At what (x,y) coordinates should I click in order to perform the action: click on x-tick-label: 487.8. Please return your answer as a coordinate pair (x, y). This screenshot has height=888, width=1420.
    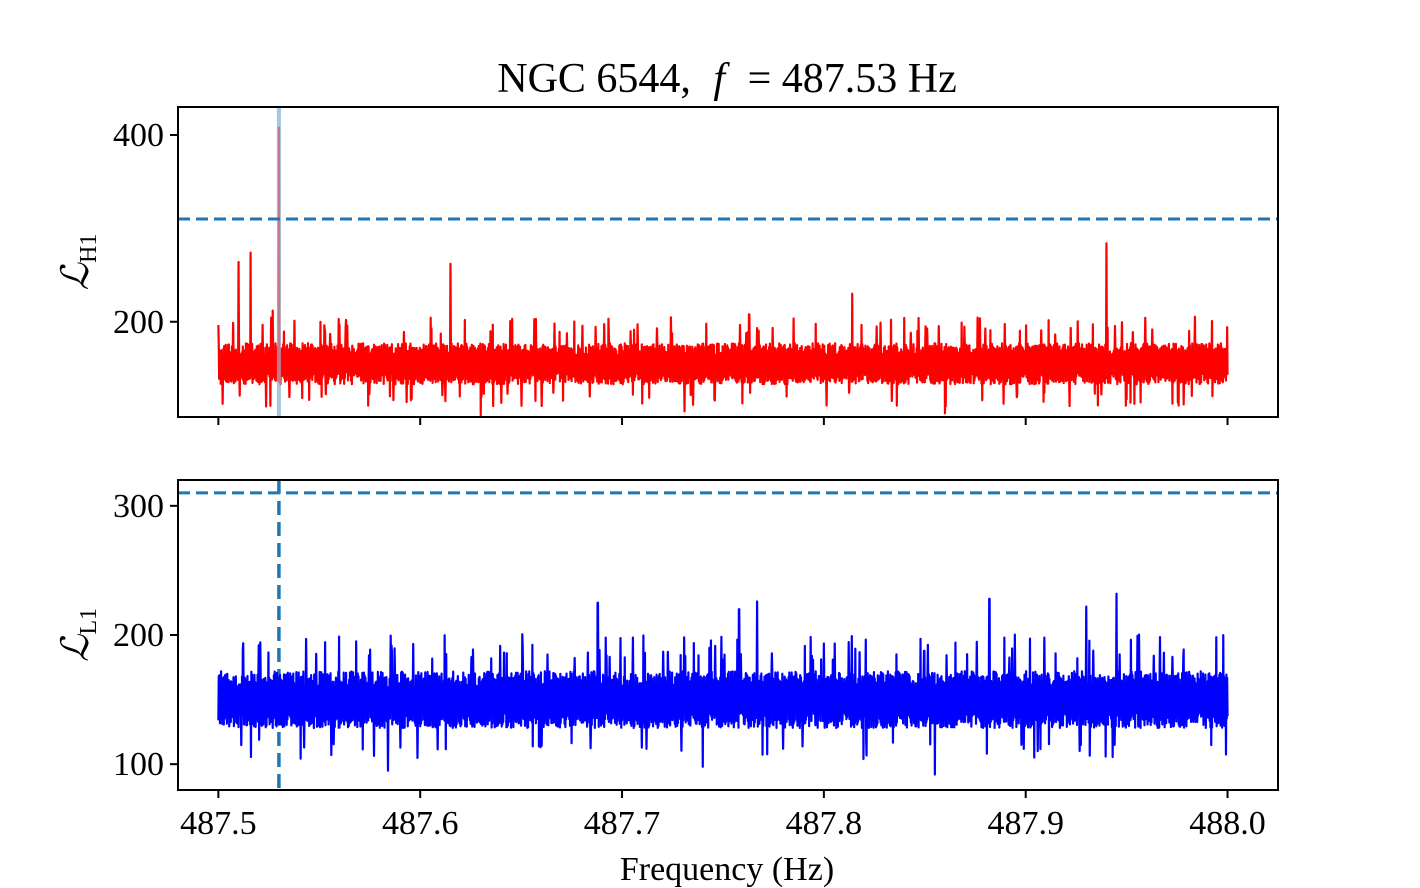
    Looking at the image, I should click on (824, 823).